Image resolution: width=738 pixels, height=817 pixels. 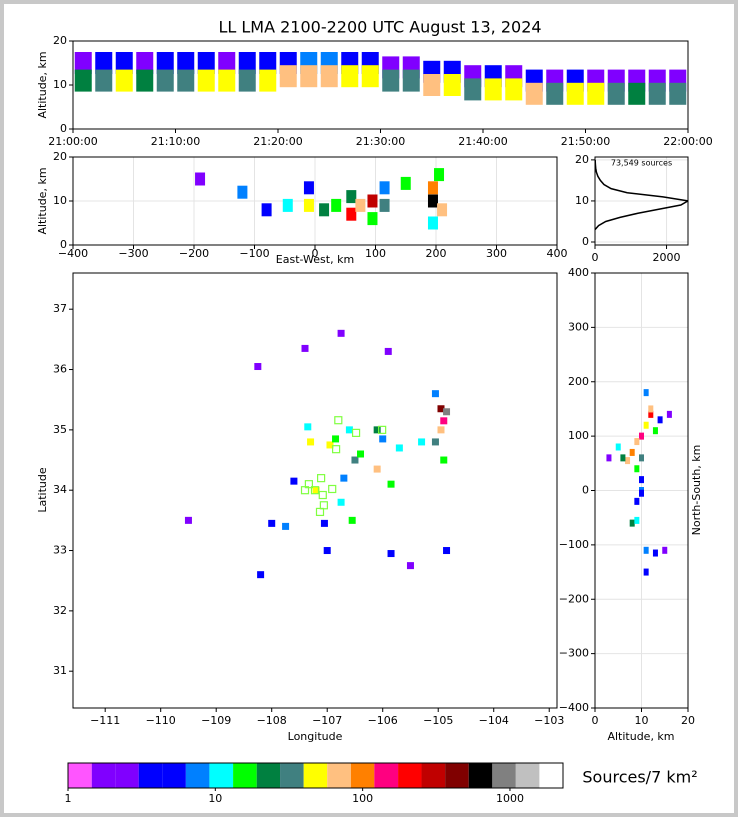 What do you see at coordinates (667, 257) in the screenshot?
I see `x-tick-label: 2000` at bounding box center [667, 257].